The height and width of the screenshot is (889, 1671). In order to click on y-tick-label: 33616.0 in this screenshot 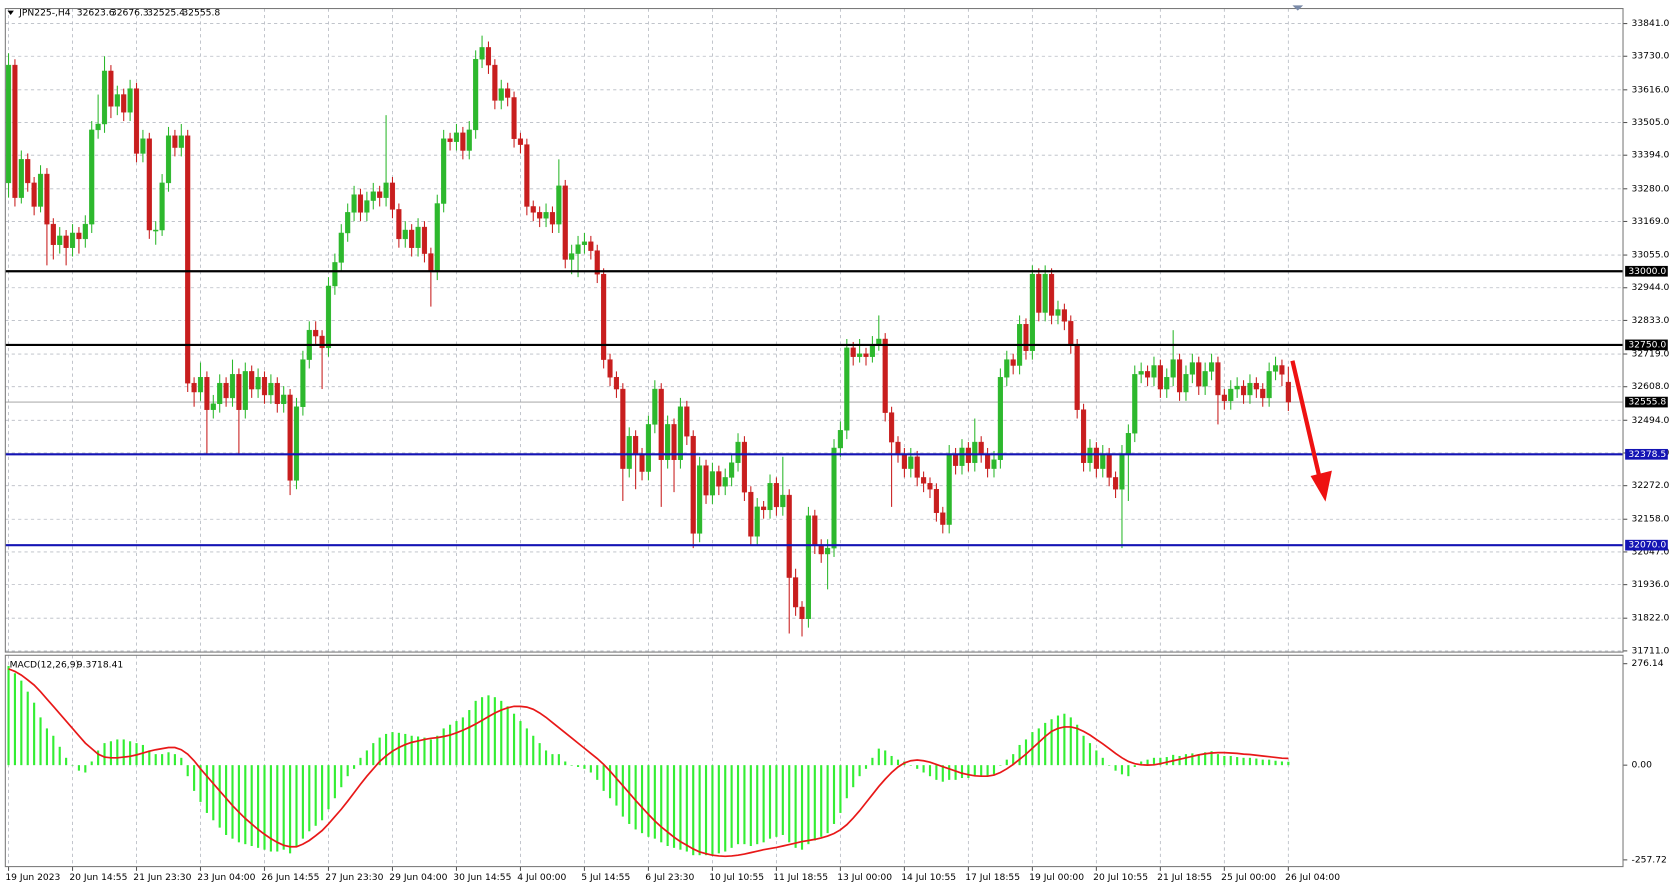, I will do `click(1651, 89)`.